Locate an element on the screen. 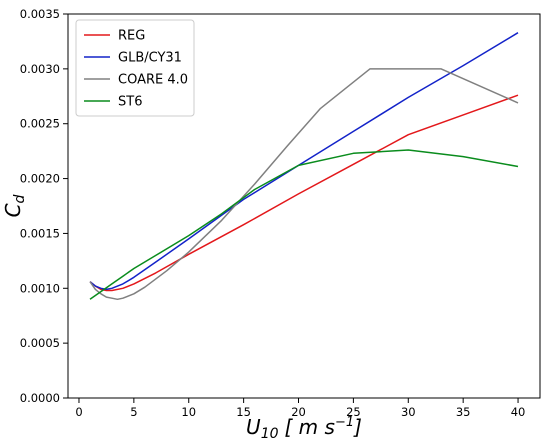 This screenshot has height=442, width=550. x-tick-label: 30 is located at coordinates (408, 412).